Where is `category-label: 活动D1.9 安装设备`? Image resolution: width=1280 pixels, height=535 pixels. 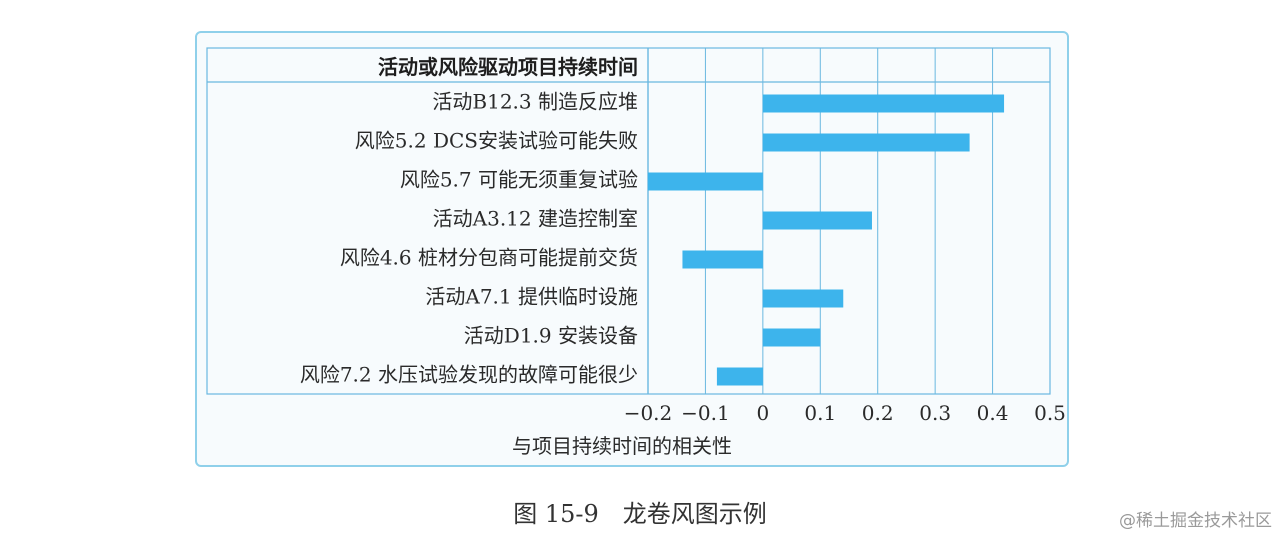
category-label: 活动D1.9 安装设备 is located at coordinates (551, 336).